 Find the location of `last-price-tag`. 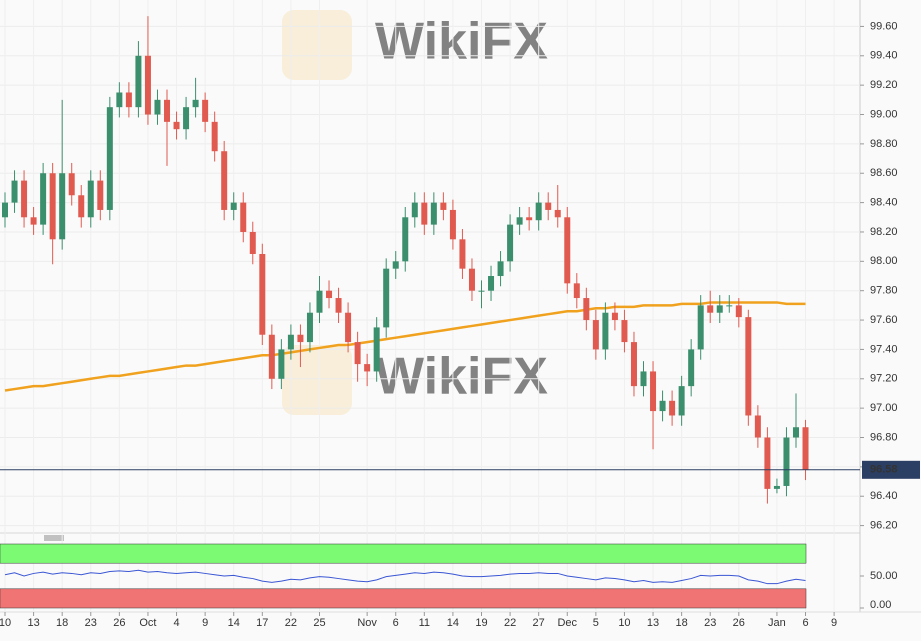

last-price-tag is located at coordinates (891, 469).